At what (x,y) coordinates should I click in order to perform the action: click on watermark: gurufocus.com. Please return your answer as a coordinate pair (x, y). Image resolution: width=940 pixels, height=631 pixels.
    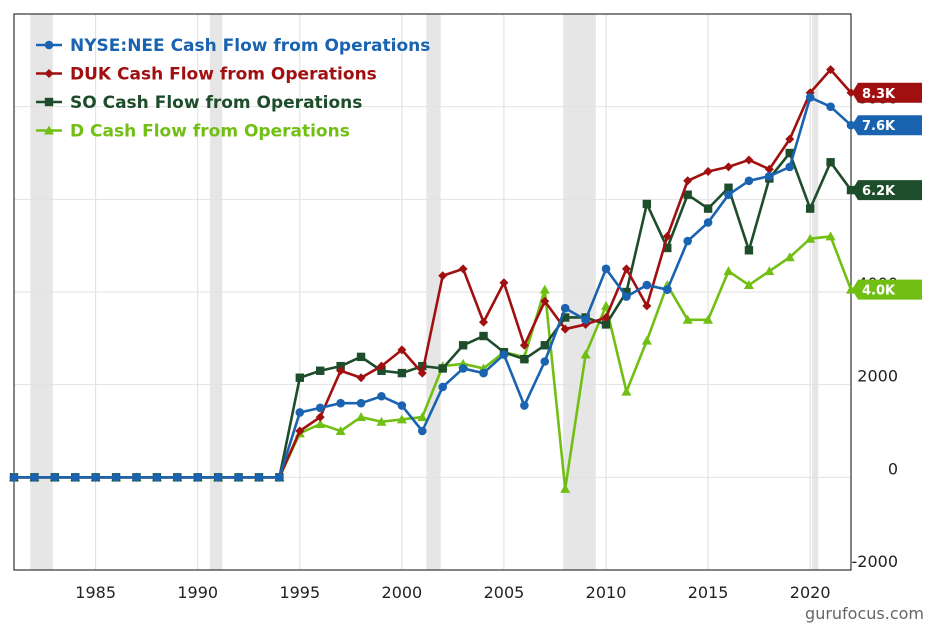
    Looking at the image, I should click on (864, 613).